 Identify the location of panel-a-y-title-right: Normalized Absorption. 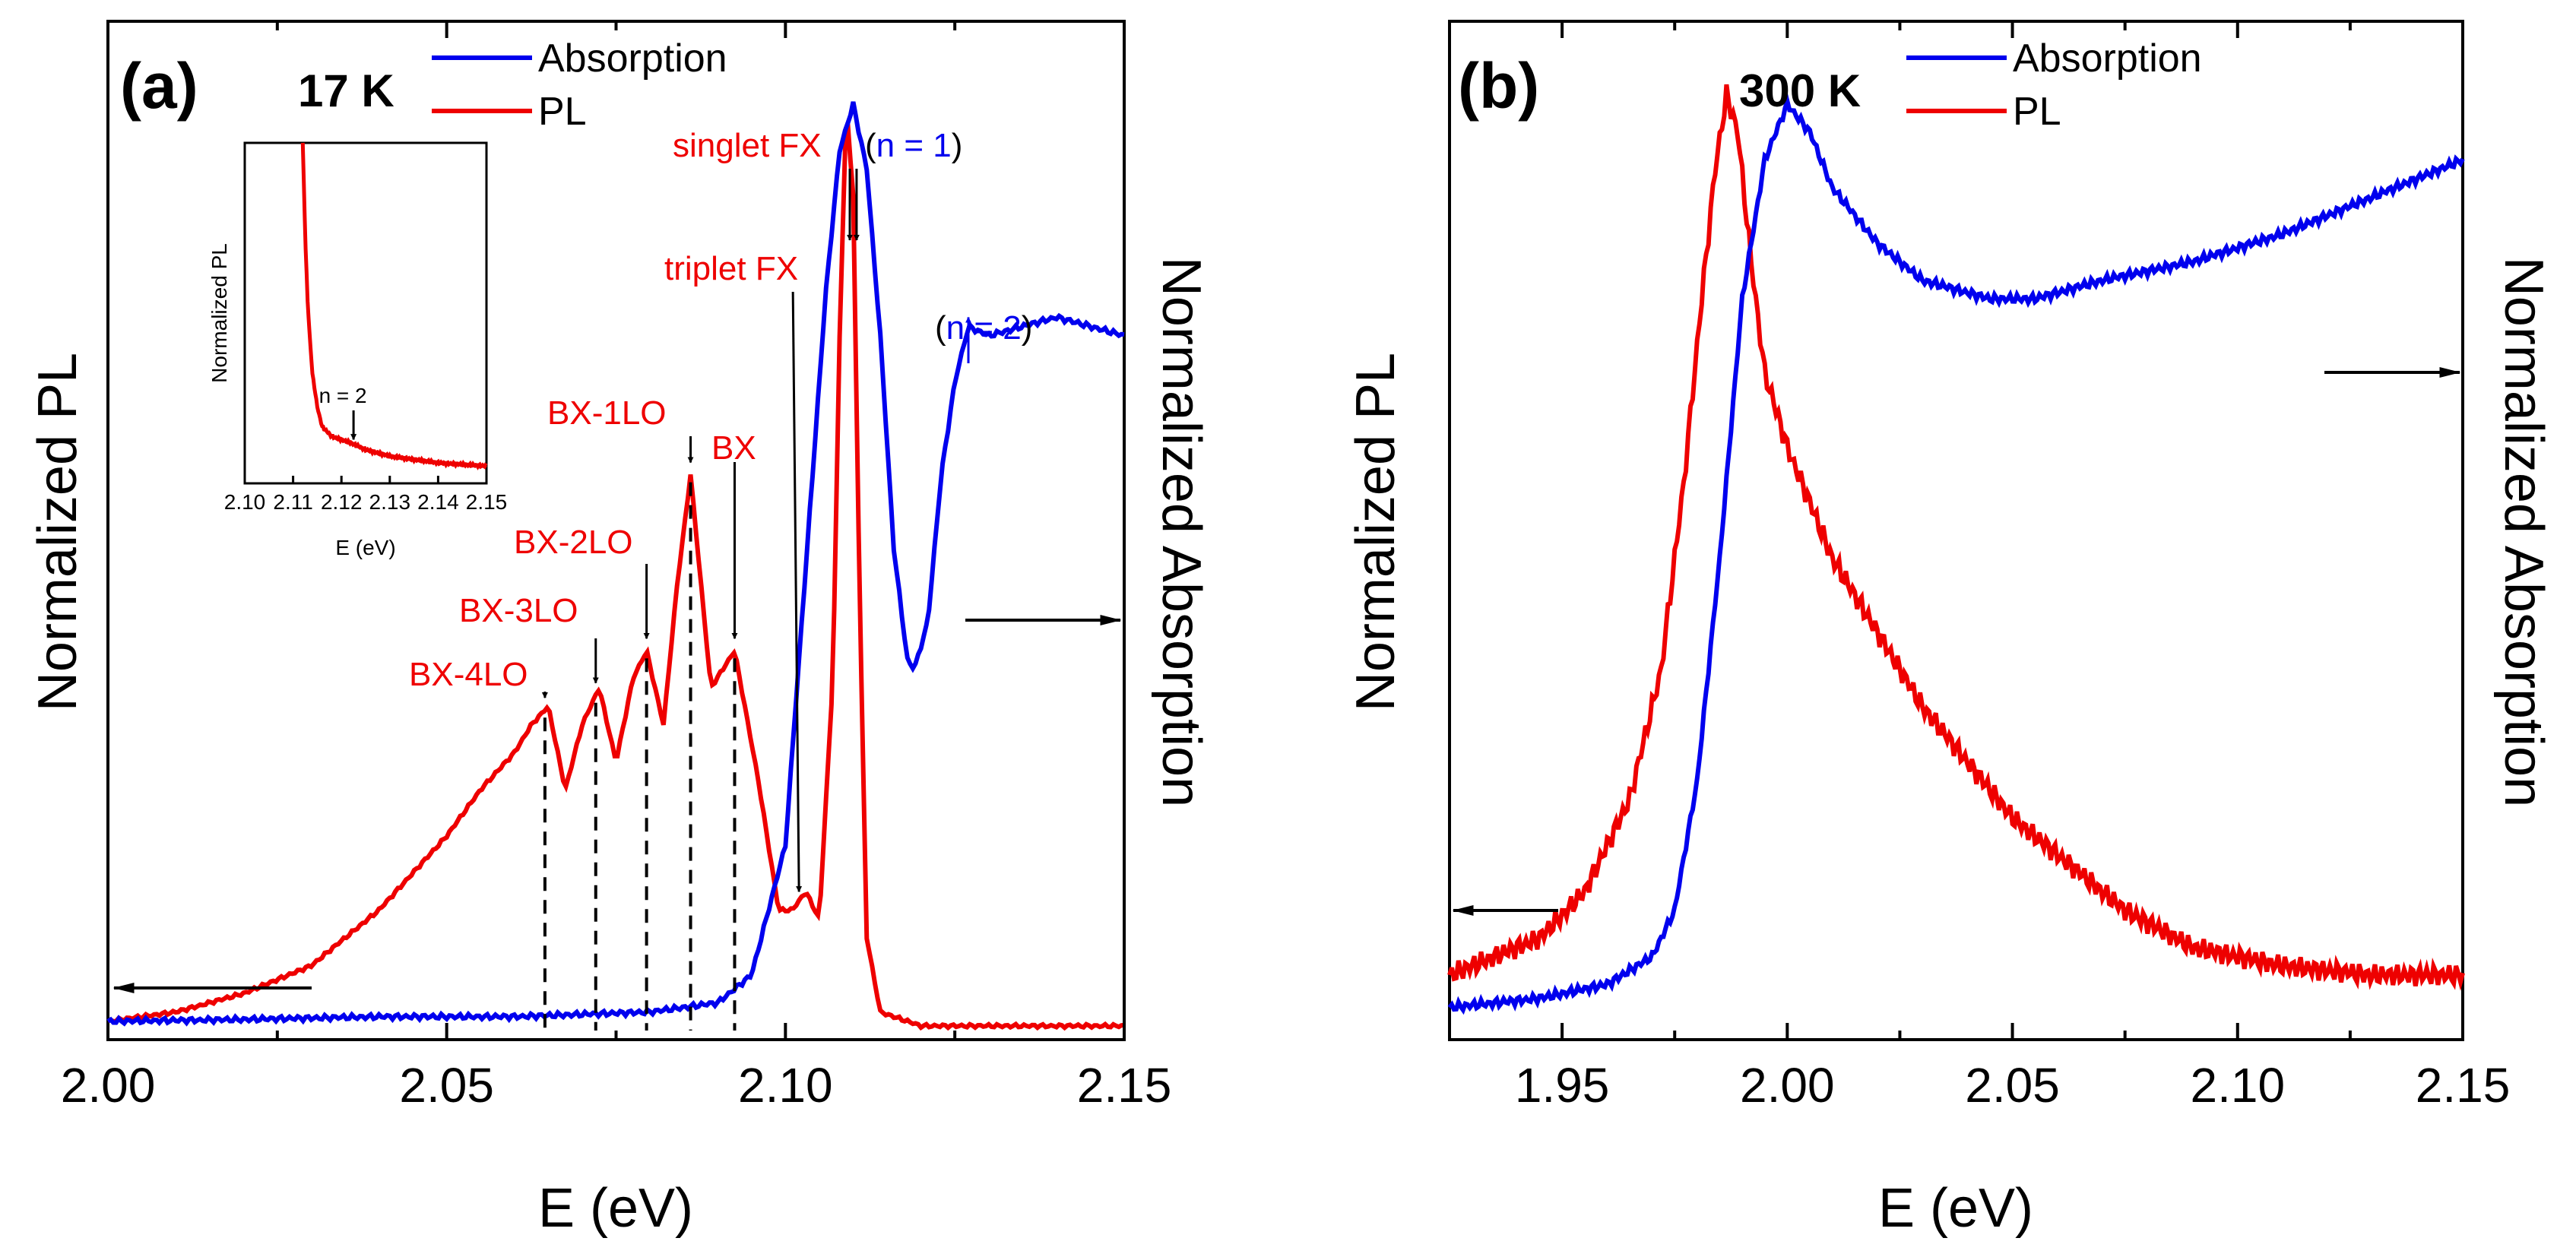
(1181, 532).